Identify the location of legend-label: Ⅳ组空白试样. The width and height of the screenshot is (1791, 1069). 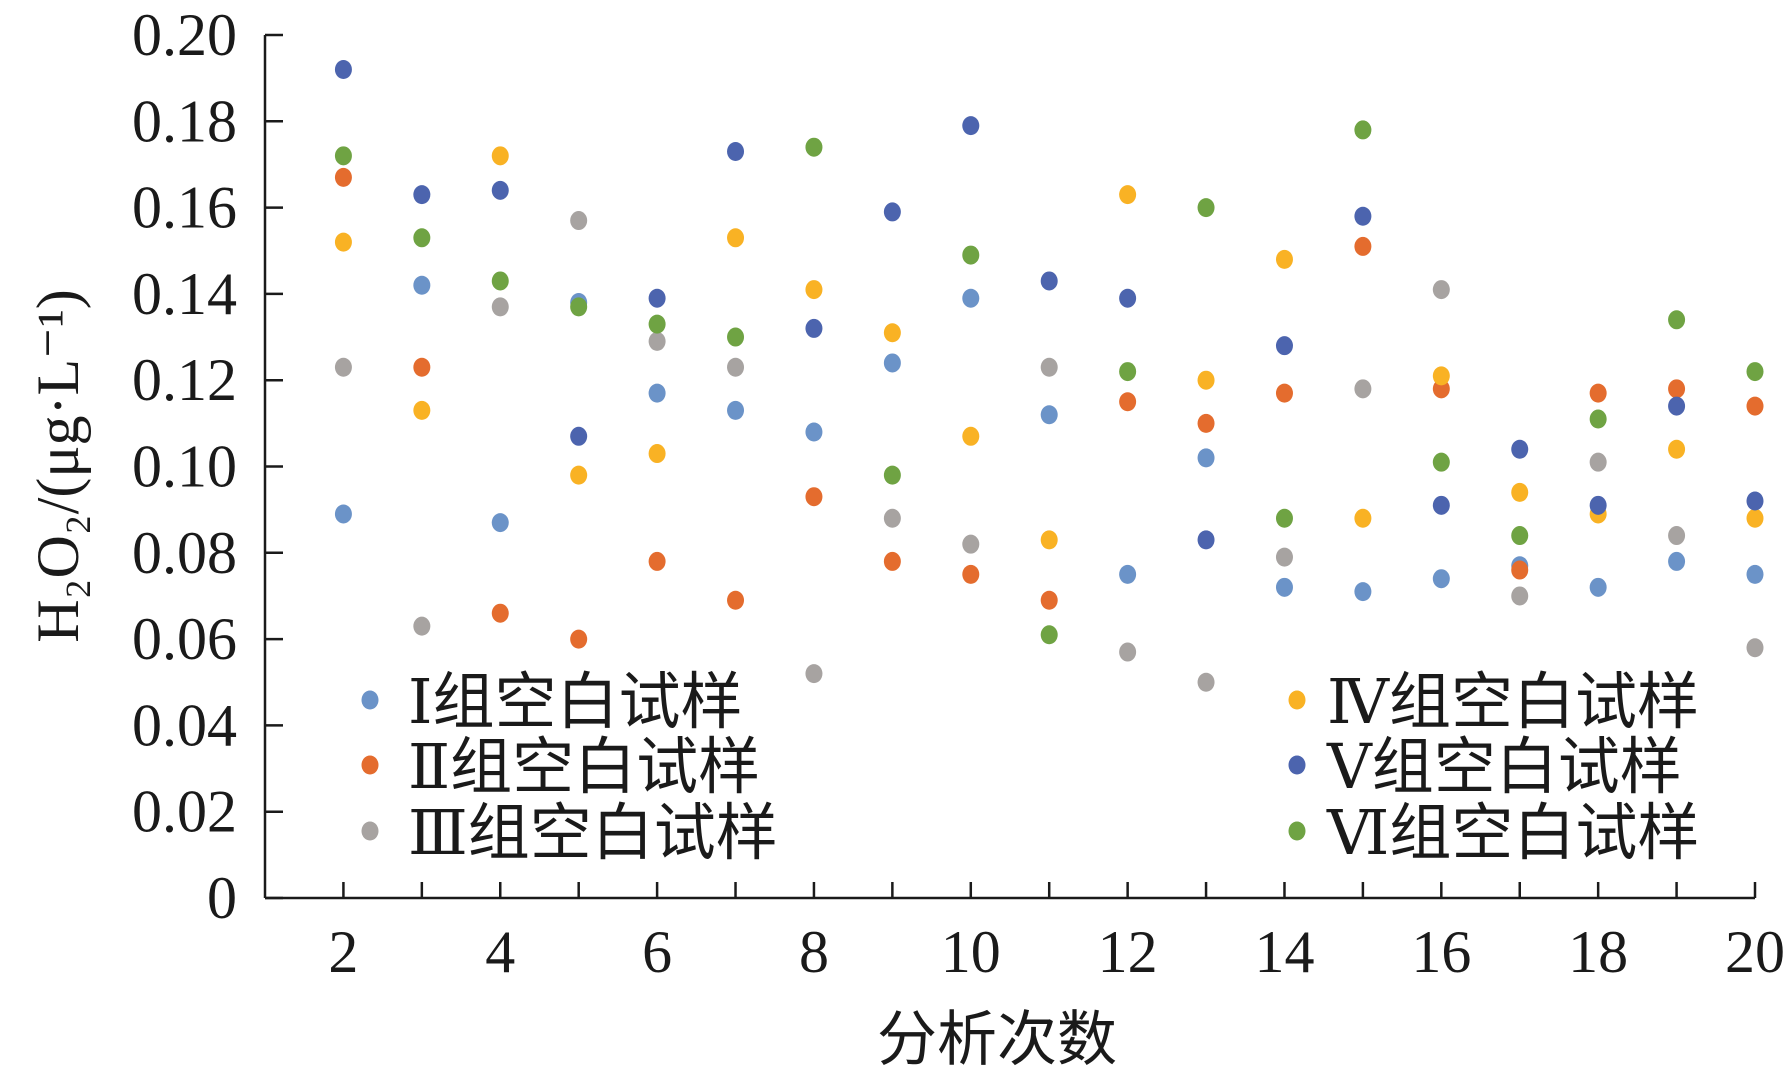
(1513, 703).